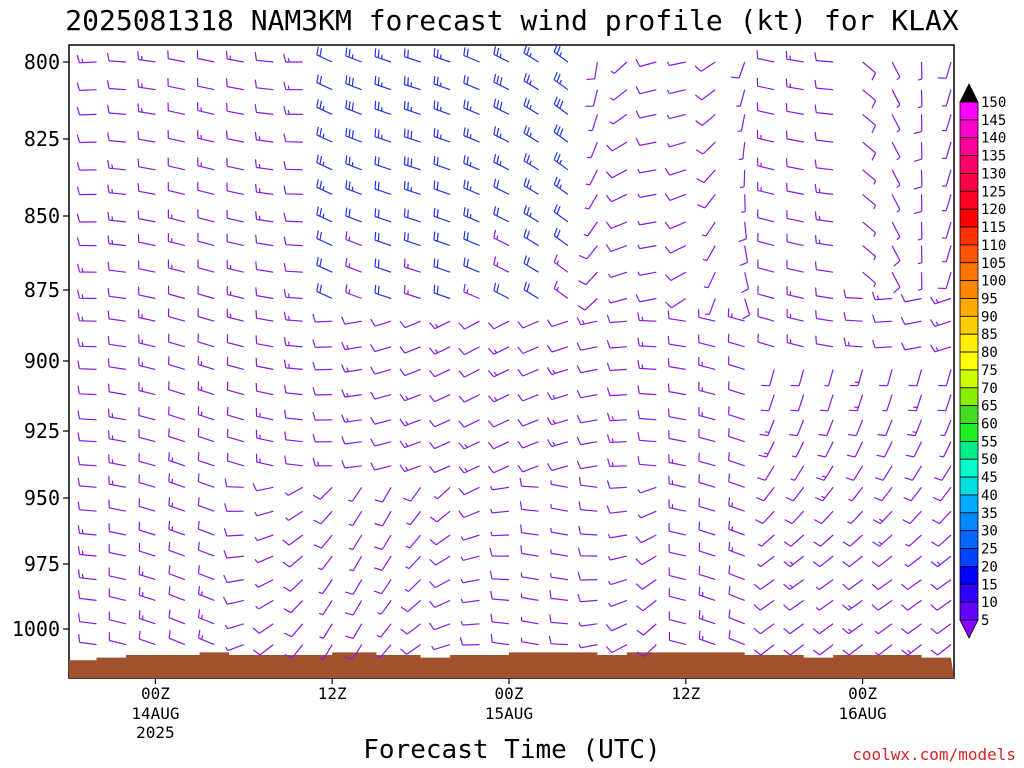 The height and width of the screenshot is (768, 1024). I want to click on colorbar-label: 135, so click(993, 157).